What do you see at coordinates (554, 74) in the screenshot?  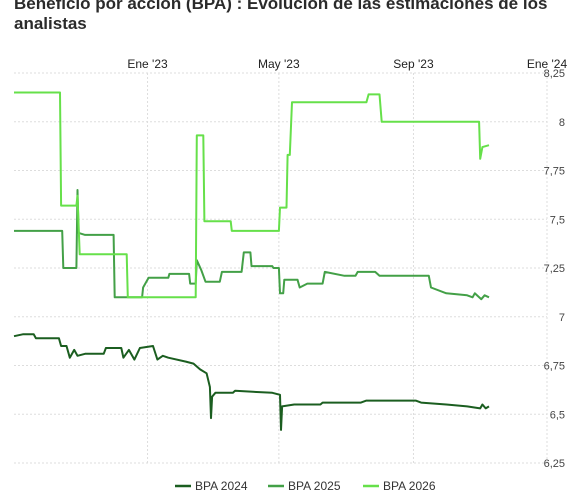 I see `y-tick-label: 8,25` at bounding box center [554, 74].